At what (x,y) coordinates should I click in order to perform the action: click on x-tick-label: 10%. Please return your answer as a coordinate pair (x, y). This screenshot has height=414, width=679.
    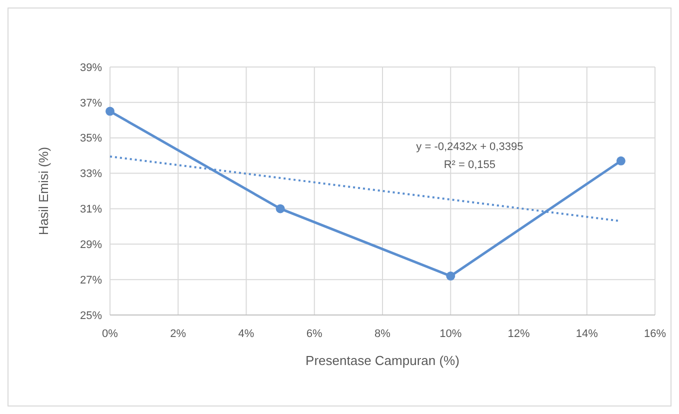
    Looking at the image, I should click on (451, 334).